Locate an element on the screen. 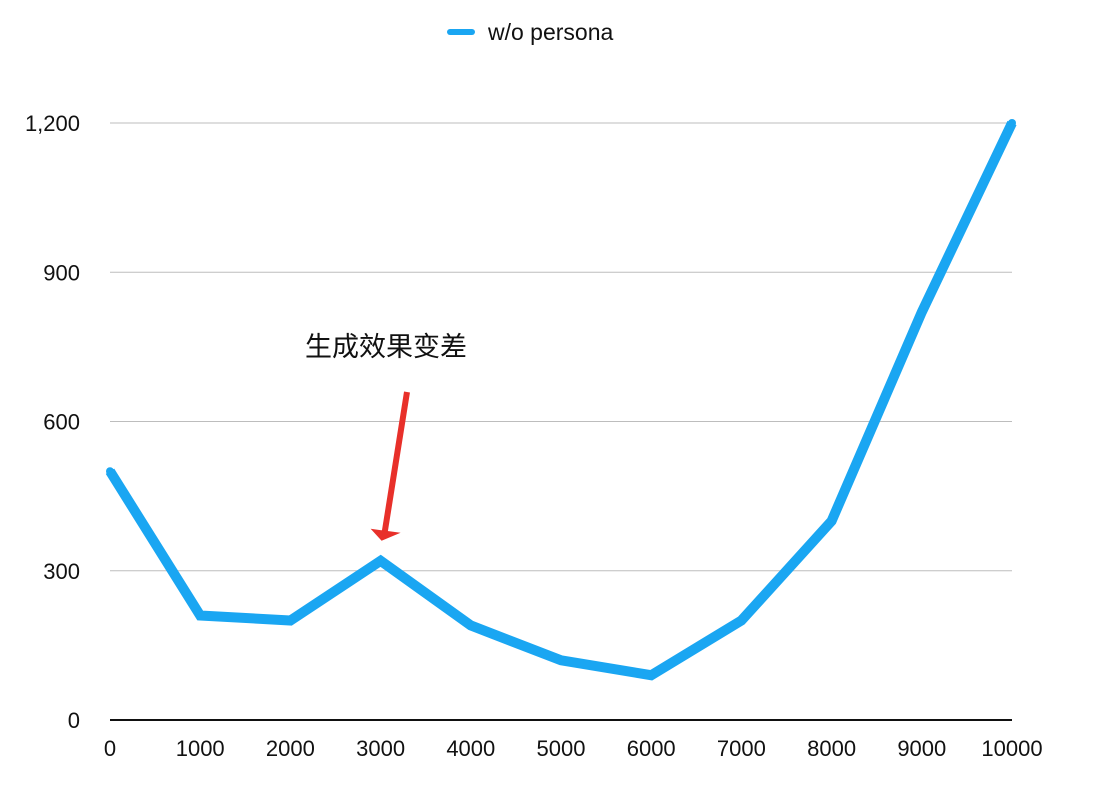  x-tick-label: 0 is located at coordinates (110, 748).